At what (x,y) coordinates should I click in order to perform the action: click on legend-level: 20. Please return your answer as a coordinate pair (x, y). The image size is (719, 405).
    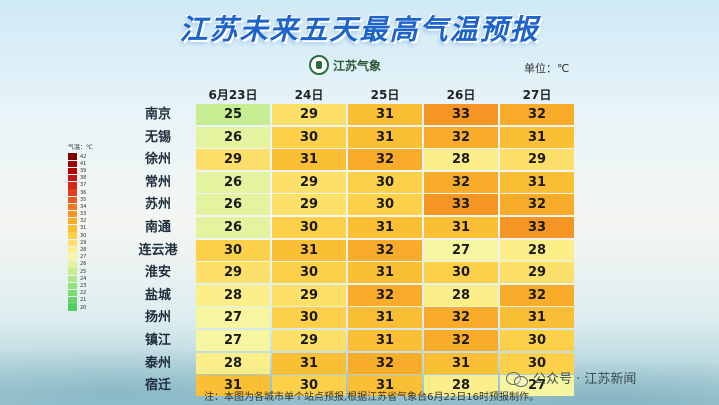
    Looking at the image, I should click on (83, 307).